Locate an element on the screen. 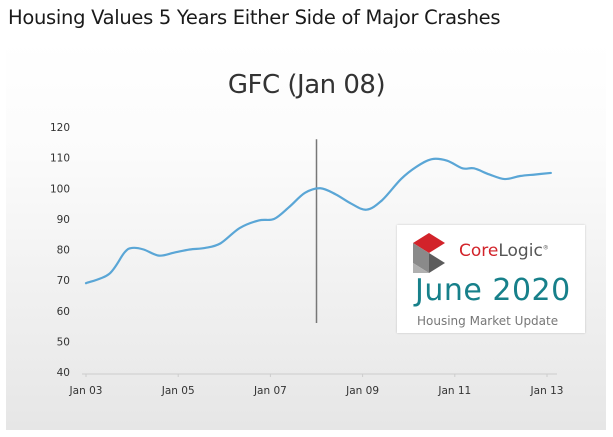  edition-subtitle: Housing Market Update is located at coordinates (488, 321).